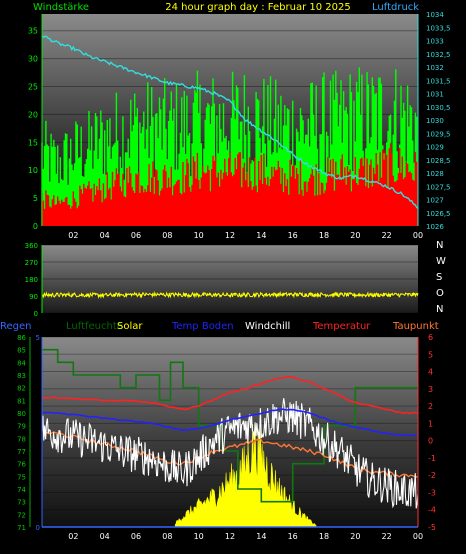 This screenshot has width=466, height=554. Describe the element at coordinates (21, 465) in the screenshot. I see `humidity-tick-label: 76` at that location.